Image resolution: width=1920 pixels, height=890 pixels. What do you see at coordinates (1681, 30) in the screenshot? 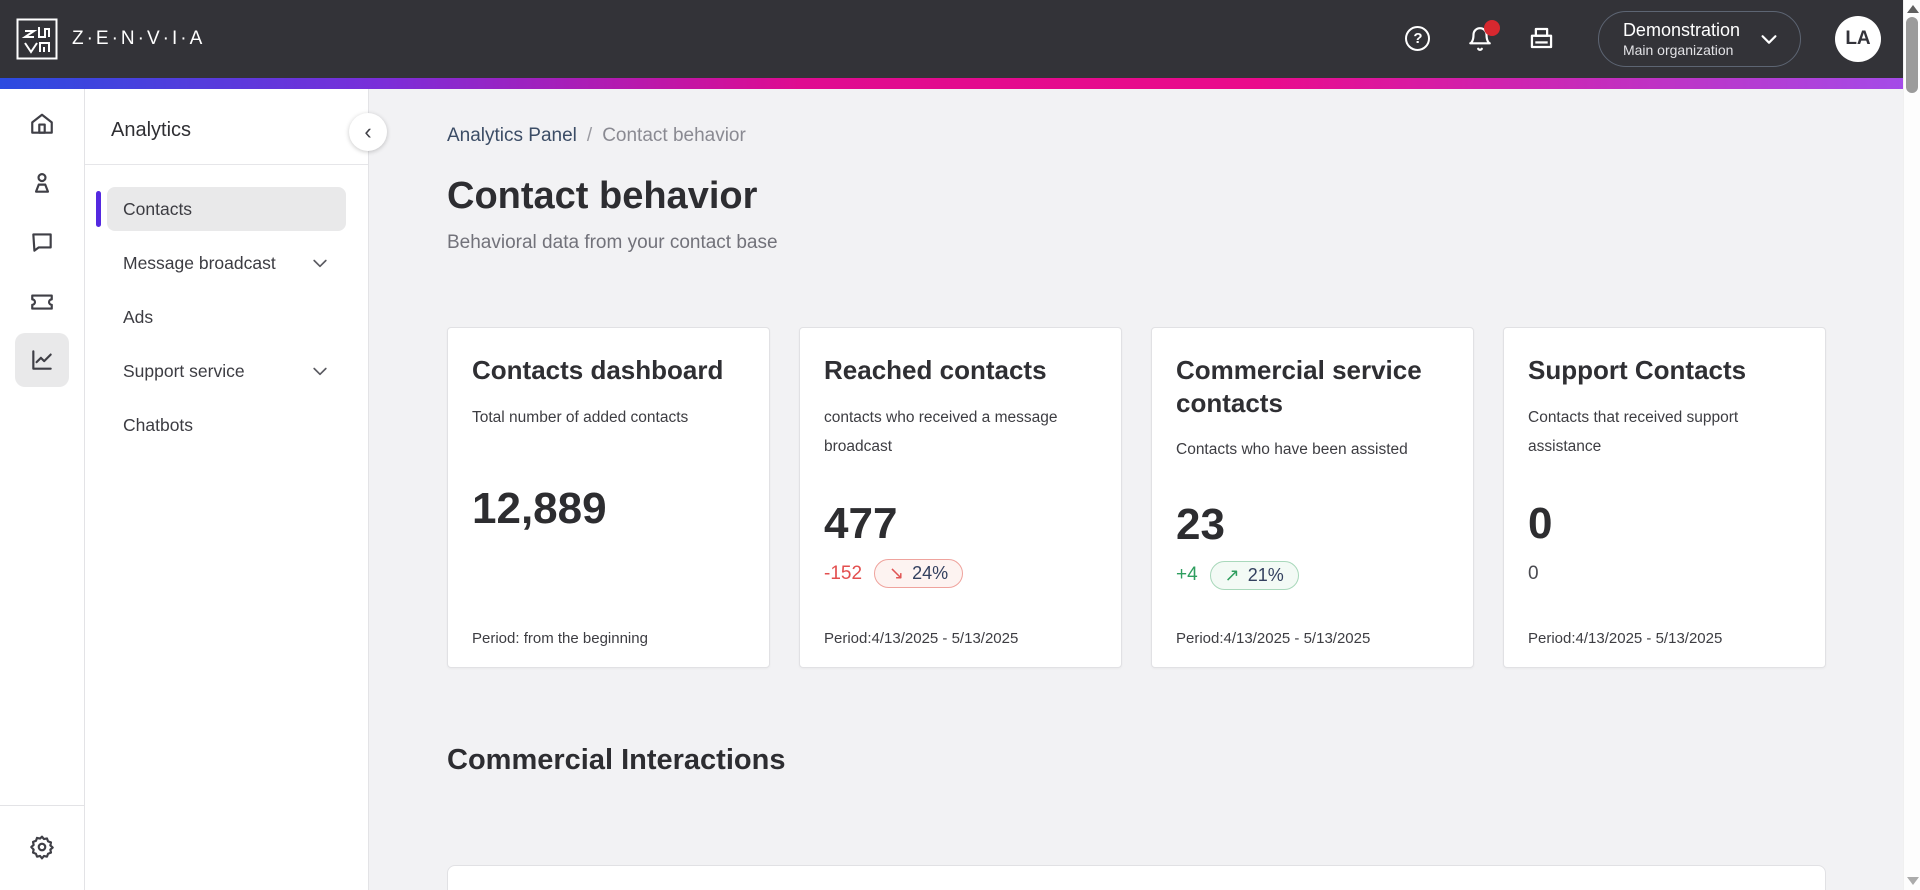
I see `organization-name: Demonstration` at bounding box center [1681, 30].